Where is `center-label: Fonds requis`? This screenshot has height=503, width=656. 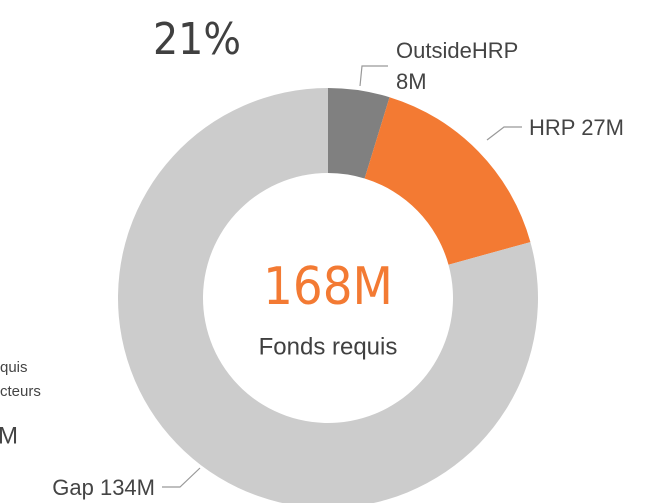 center-label: Fonds requis is located at coordinates (328, 346).